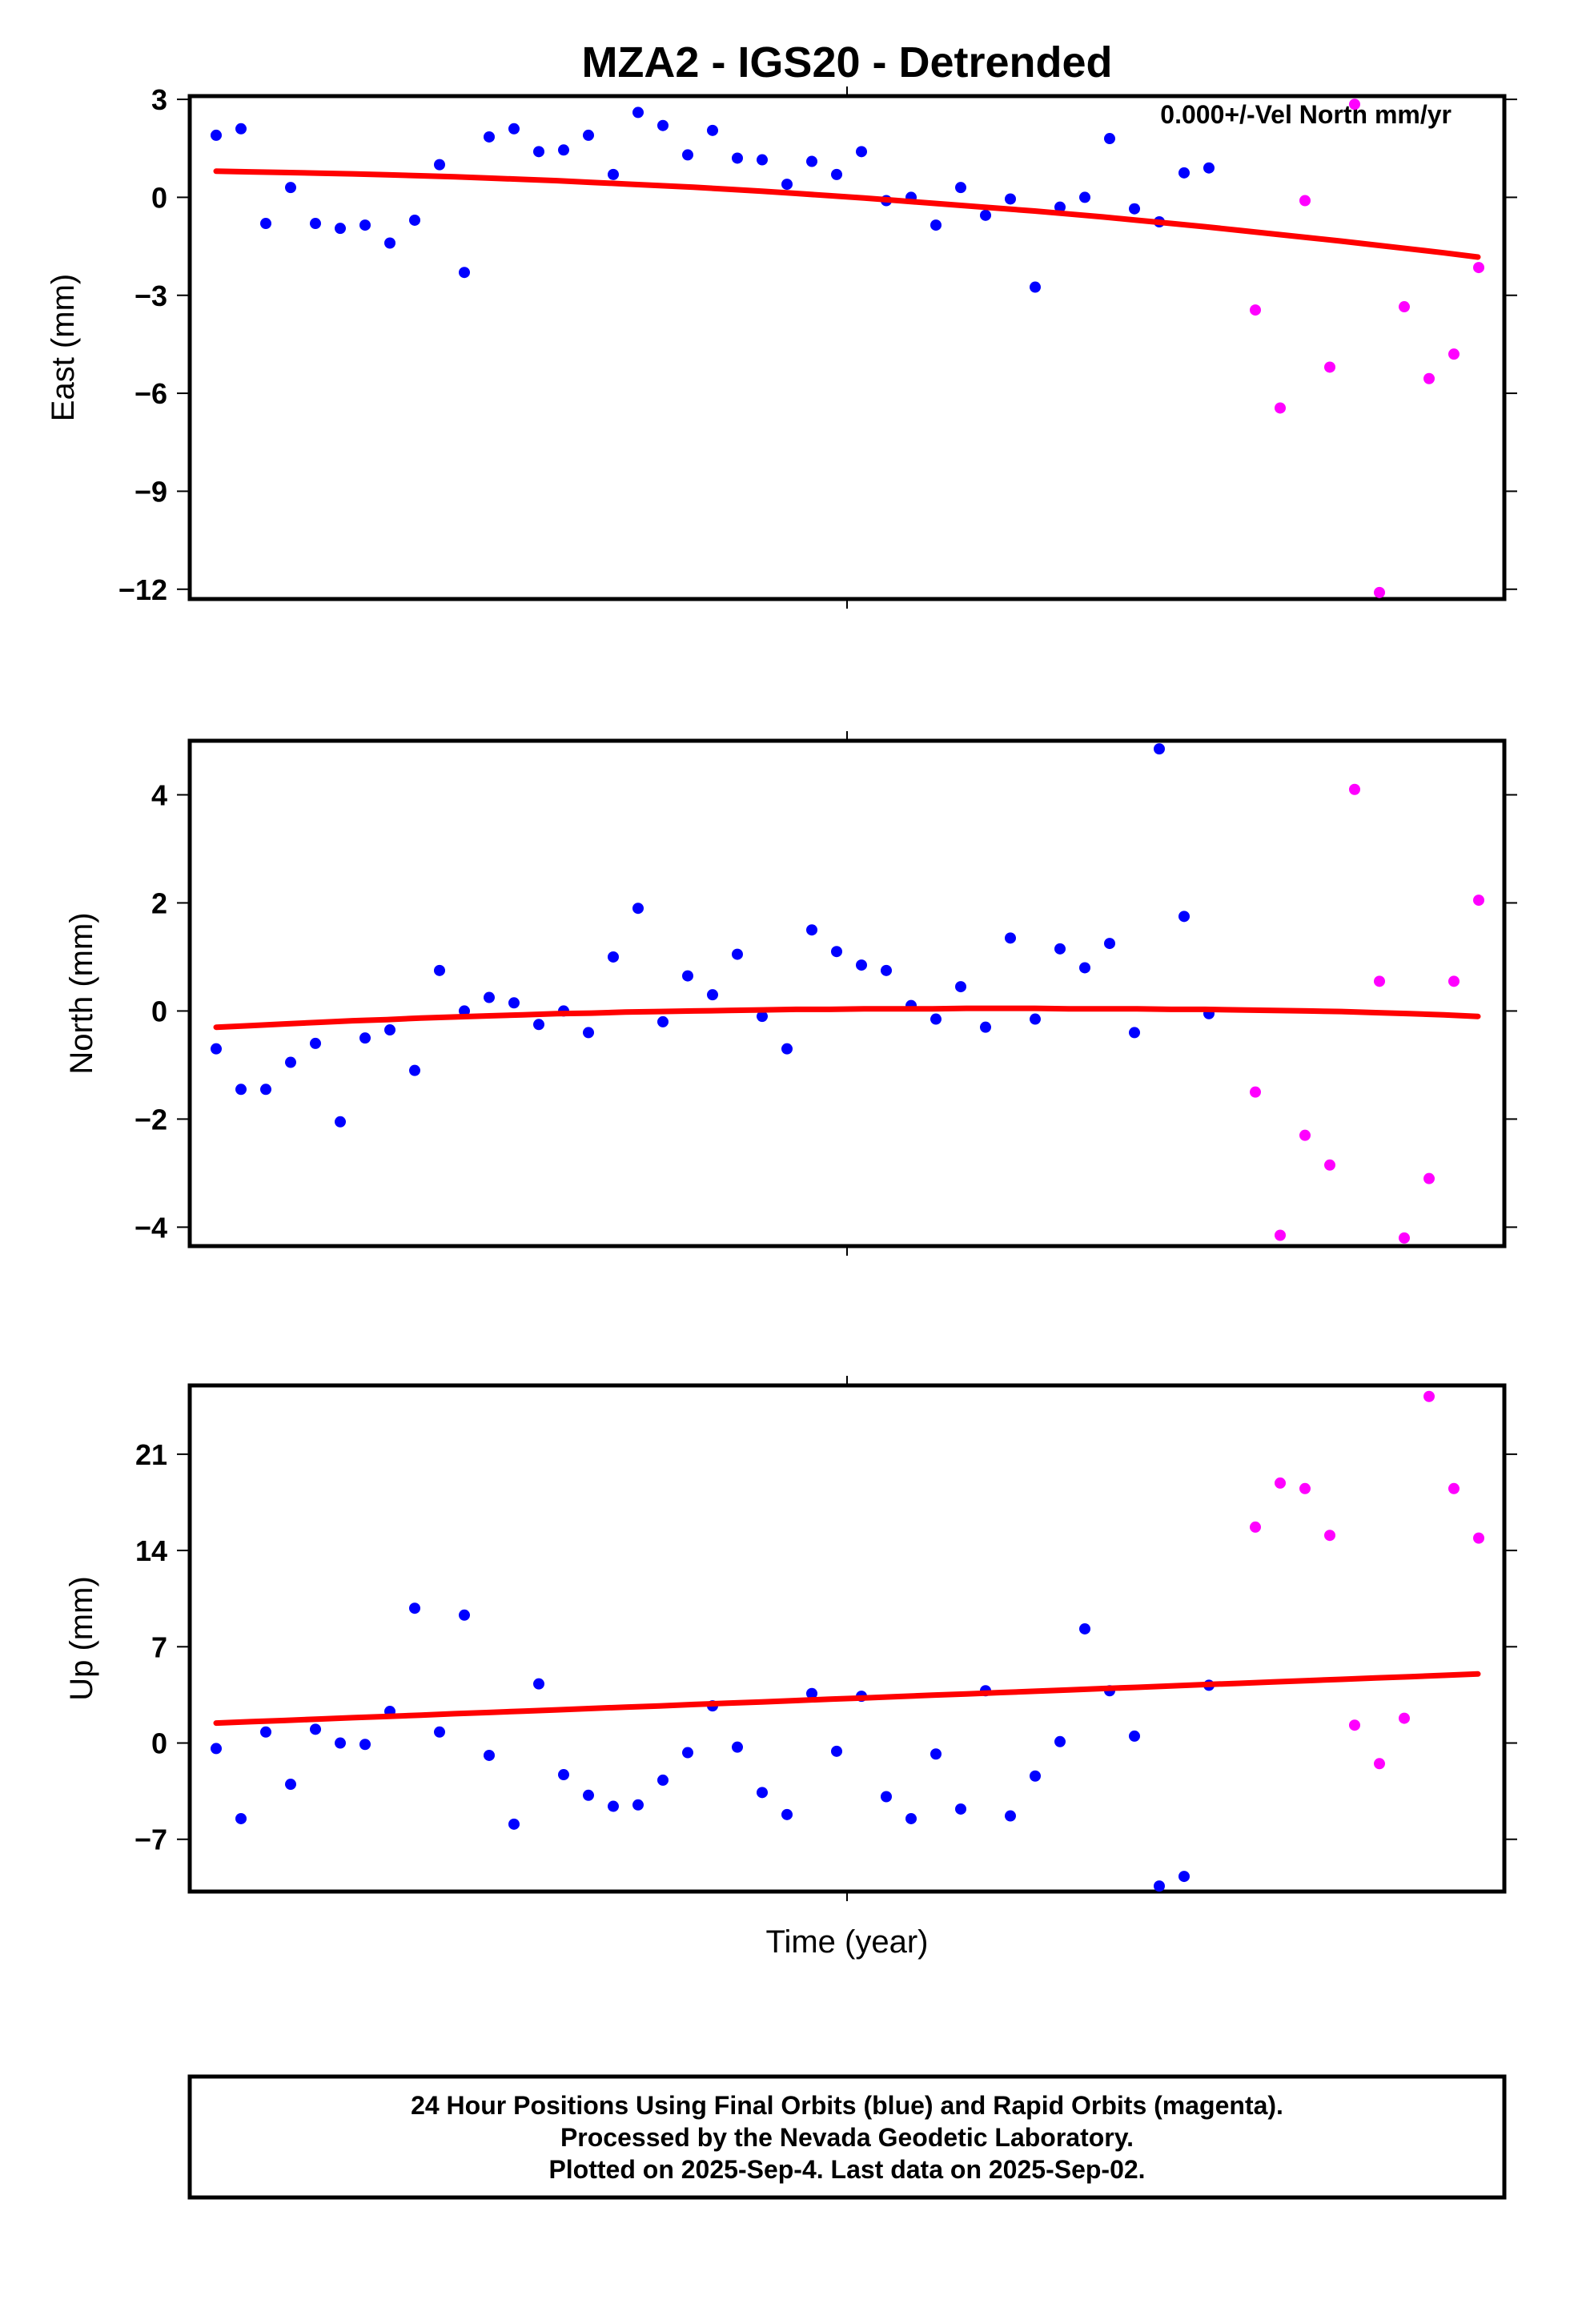 The width and height of the screenshot is (1582, 2324). What do you see at coordinates (159, 1646) in the screenshot?
I see `y-tick-label: 7` at bounding box center [159, 1646].